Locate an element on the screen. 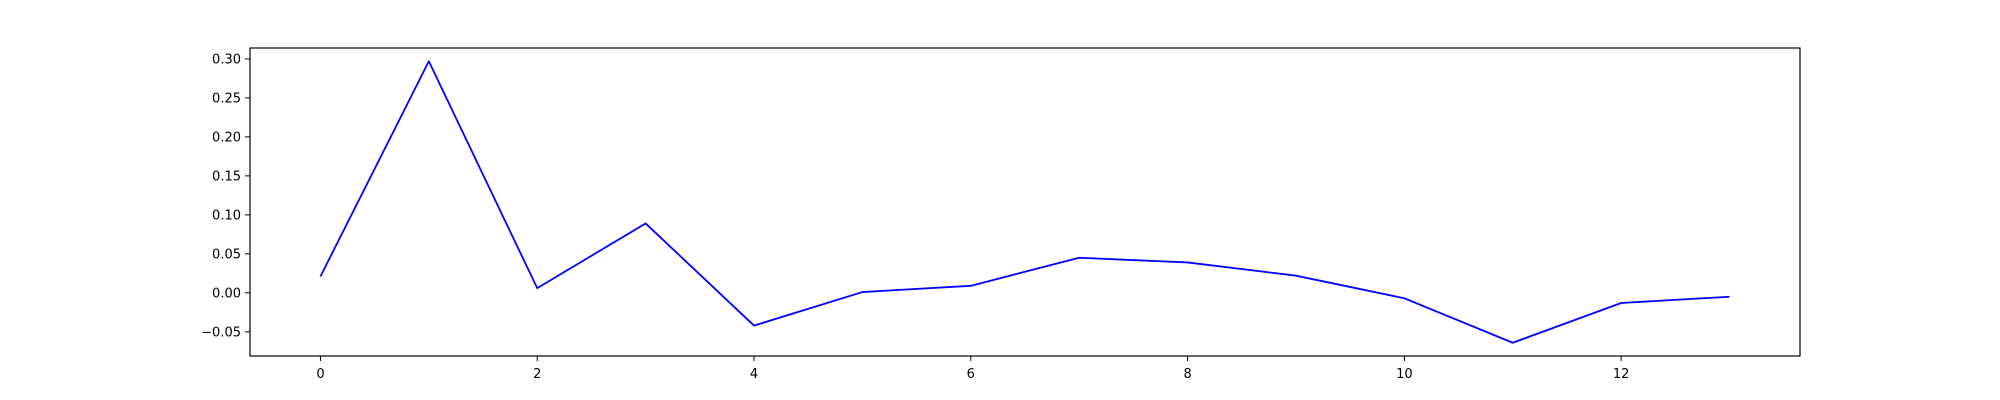 The width and height of the screenshot is (2000, 400). x-tick-label: 2 is located at coordinates (537, 374).